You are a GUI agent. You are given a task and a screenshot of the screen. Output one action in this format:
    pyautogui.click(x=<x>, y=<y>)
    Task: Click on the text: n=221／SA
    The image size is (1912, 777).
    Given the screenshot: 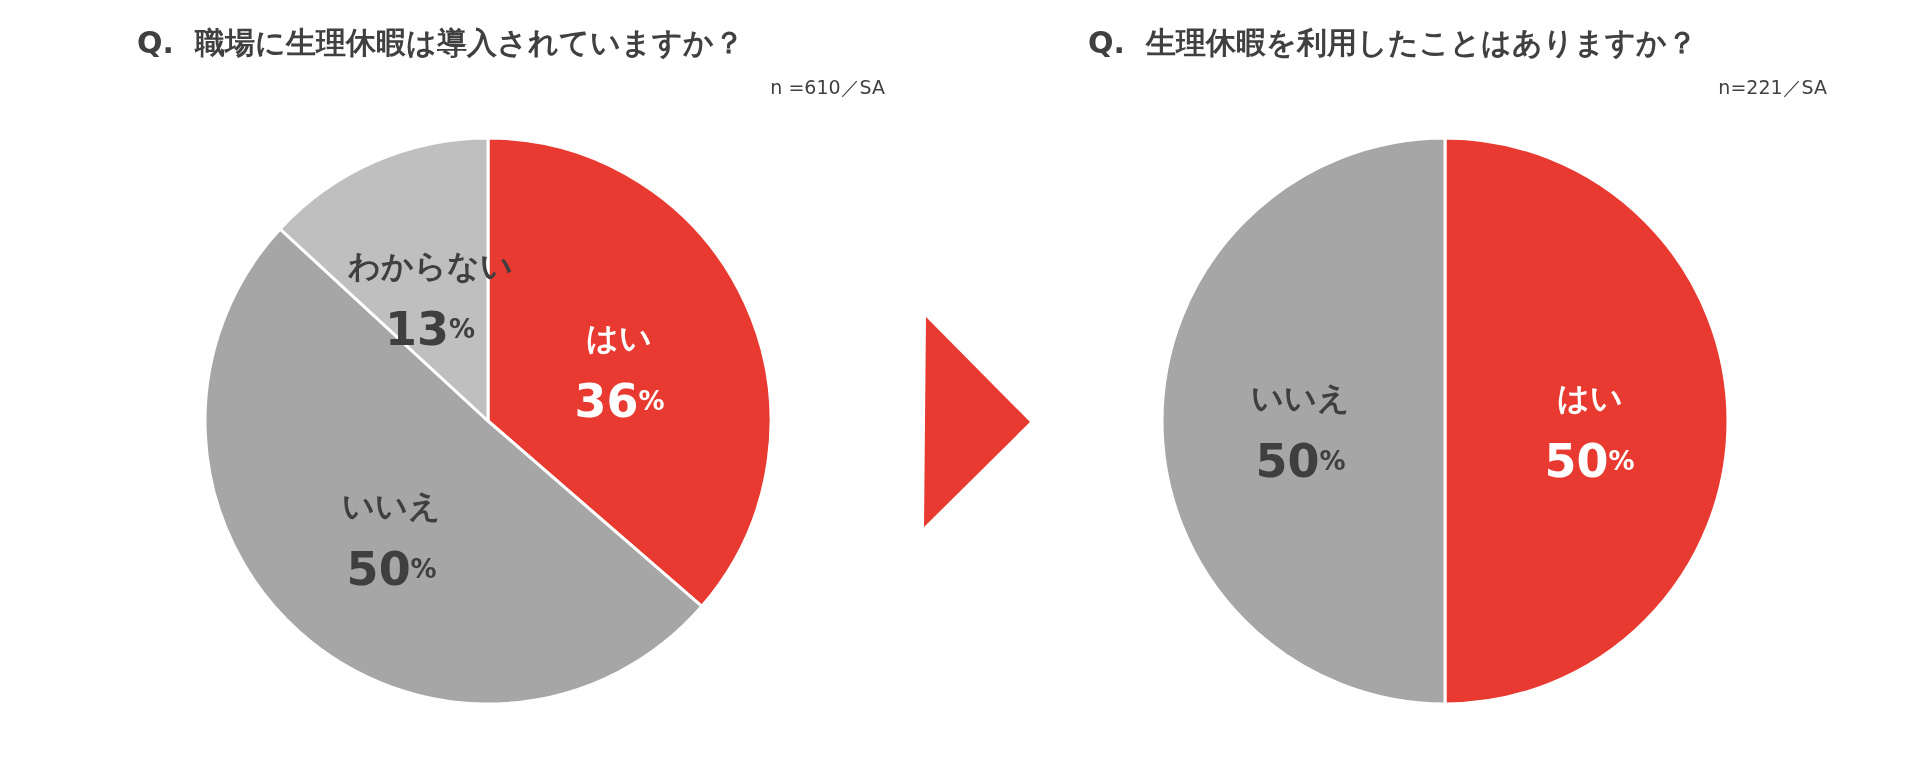 What is the action you would take?
    pyautogui.click(x=1772, y=86)
    